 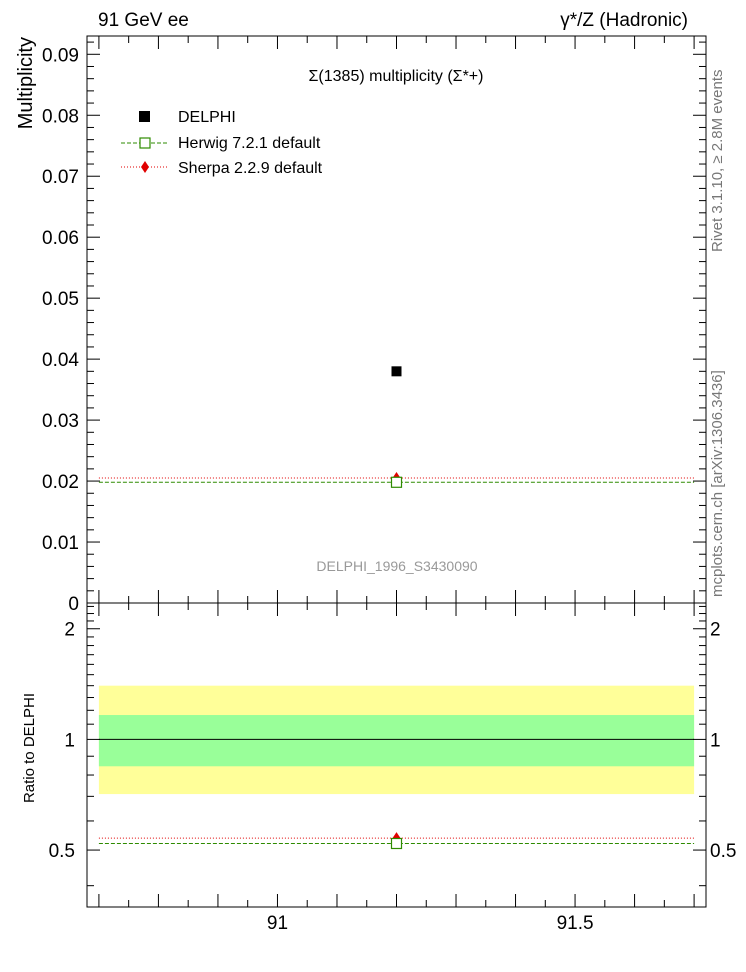 I want to click on ratio-y-tick-label-right: 2, so click(x=715, y=630).